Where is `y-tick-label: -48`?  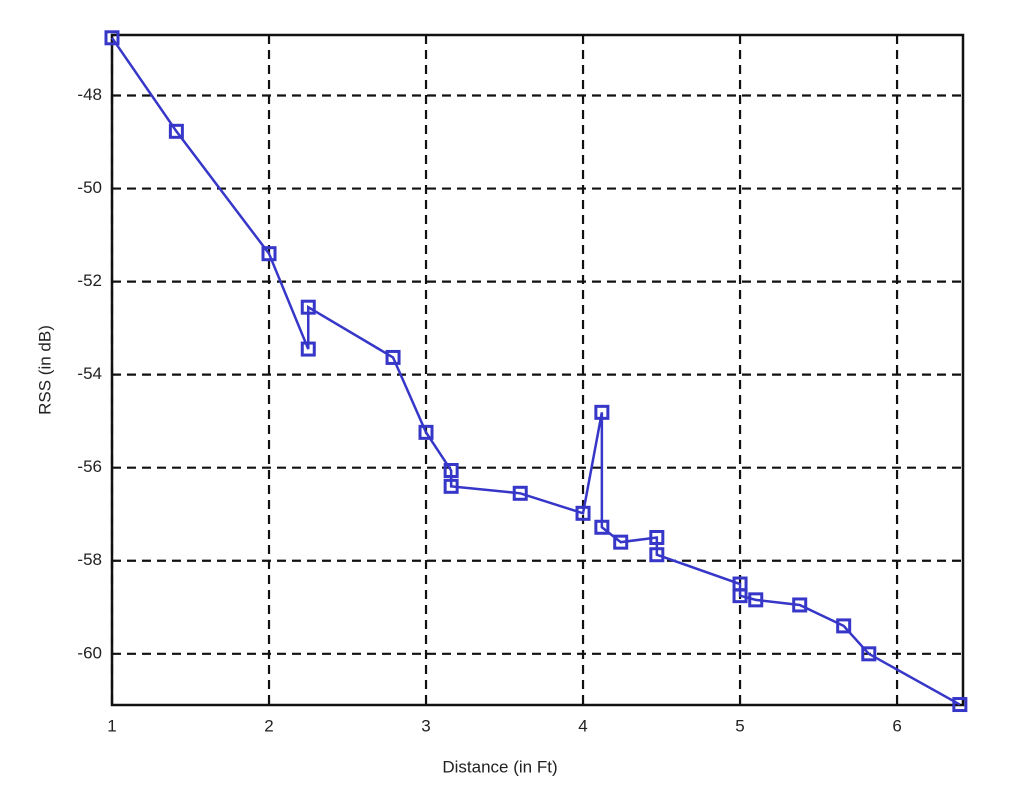
y-tick-label: -48 is located at coordinates (89, 94).